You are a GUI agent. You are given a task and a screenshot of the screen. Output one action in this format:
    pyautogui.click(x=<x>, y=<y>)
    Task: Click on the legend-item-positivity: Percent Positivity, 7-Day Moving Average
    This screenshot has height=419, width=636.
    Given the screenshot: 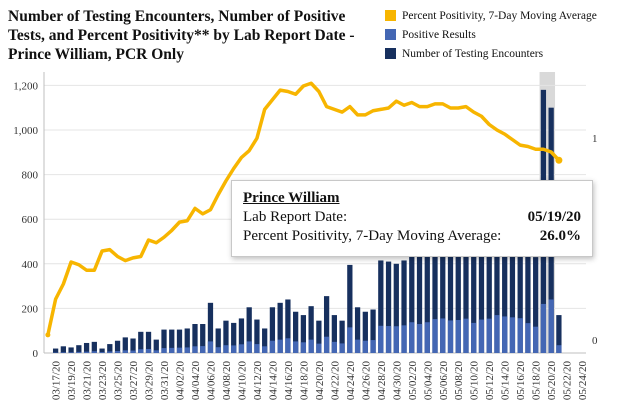 What is the action you would take?
    pyautogui.click(x=510, y=15)
    